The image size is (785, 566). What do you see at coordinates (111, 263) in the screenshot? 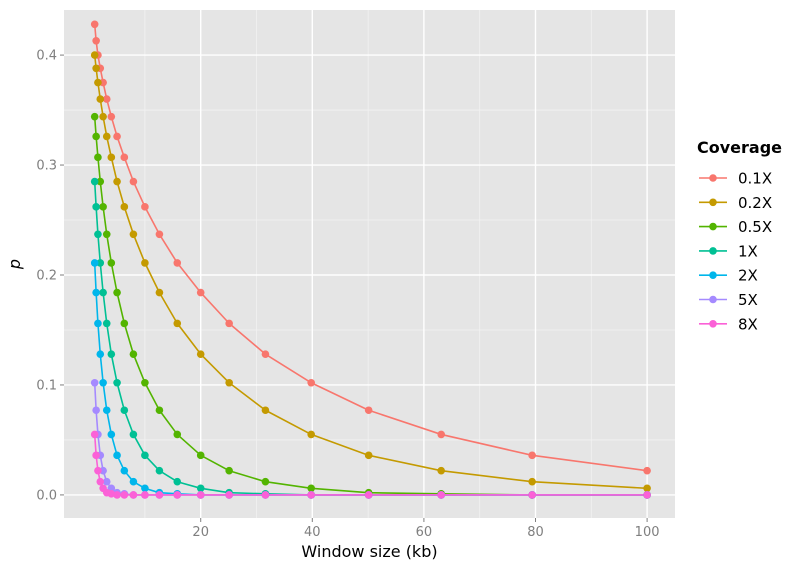
I see `data-point-0.5X-6` at bounding box center [111, 263].